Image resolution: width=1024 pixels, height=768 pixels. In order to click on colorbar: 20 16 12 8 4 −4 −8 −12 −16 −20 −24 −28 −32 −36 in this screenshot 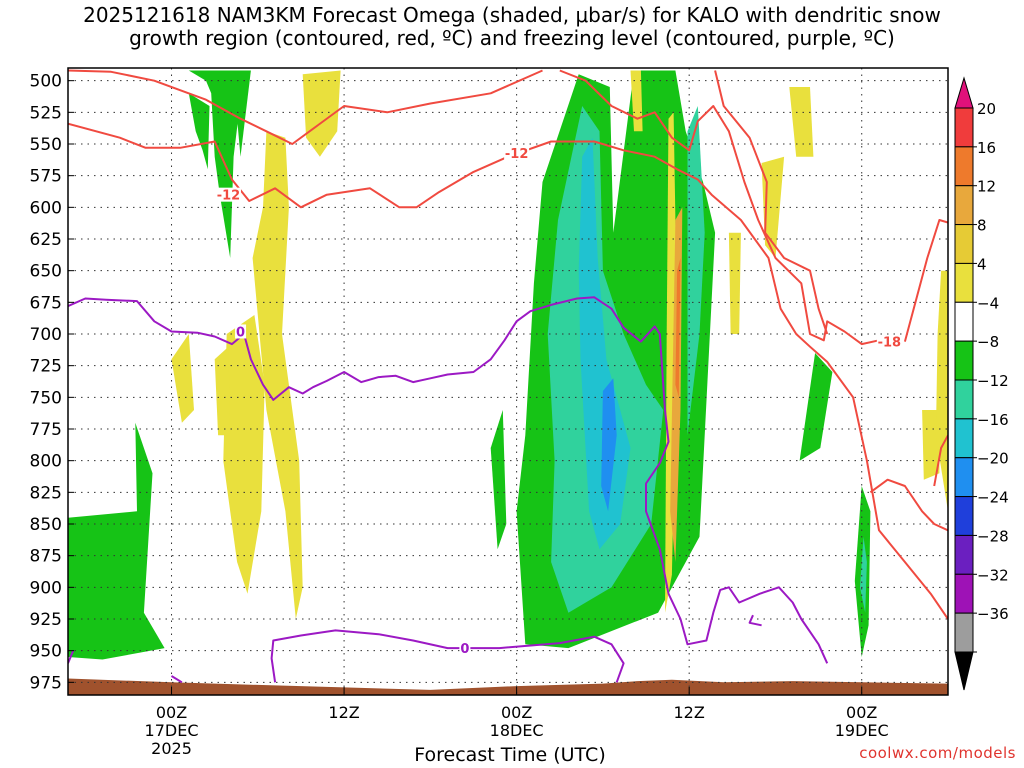, I will do `click(981, 383)`.